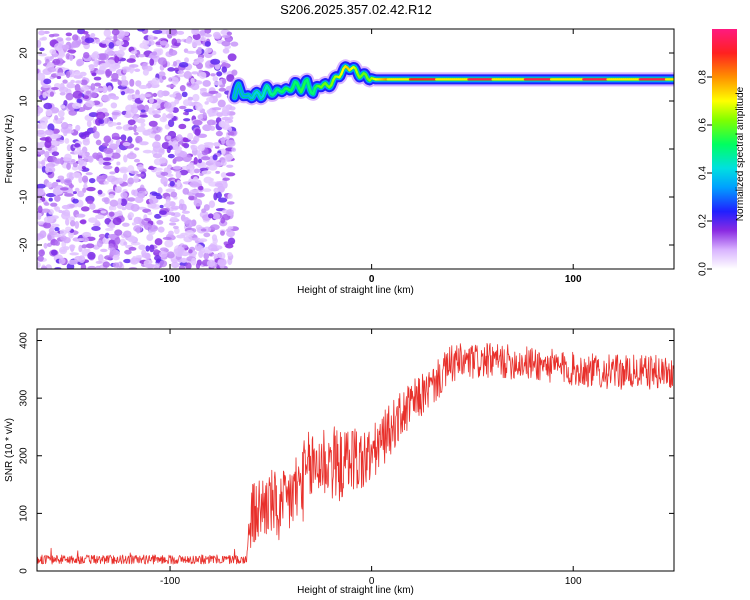  I want to click on colorbar-gradient, so click(724, 149).